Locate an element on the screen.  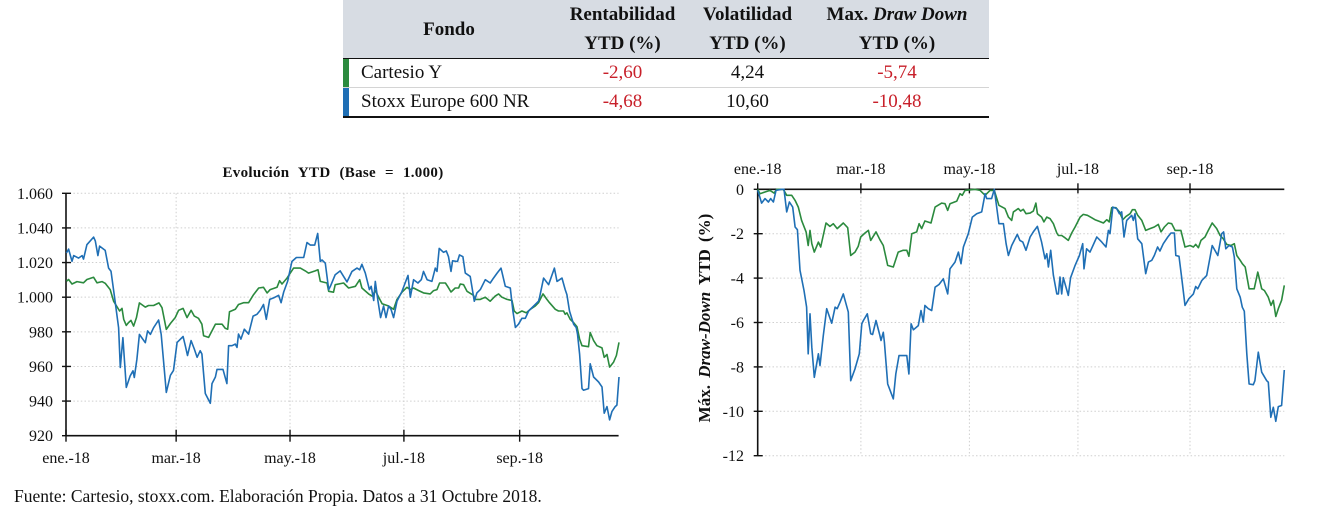
table-row: Cartesio Y -2,60 4,24 -5,74 is located at coordinates (666, 73).